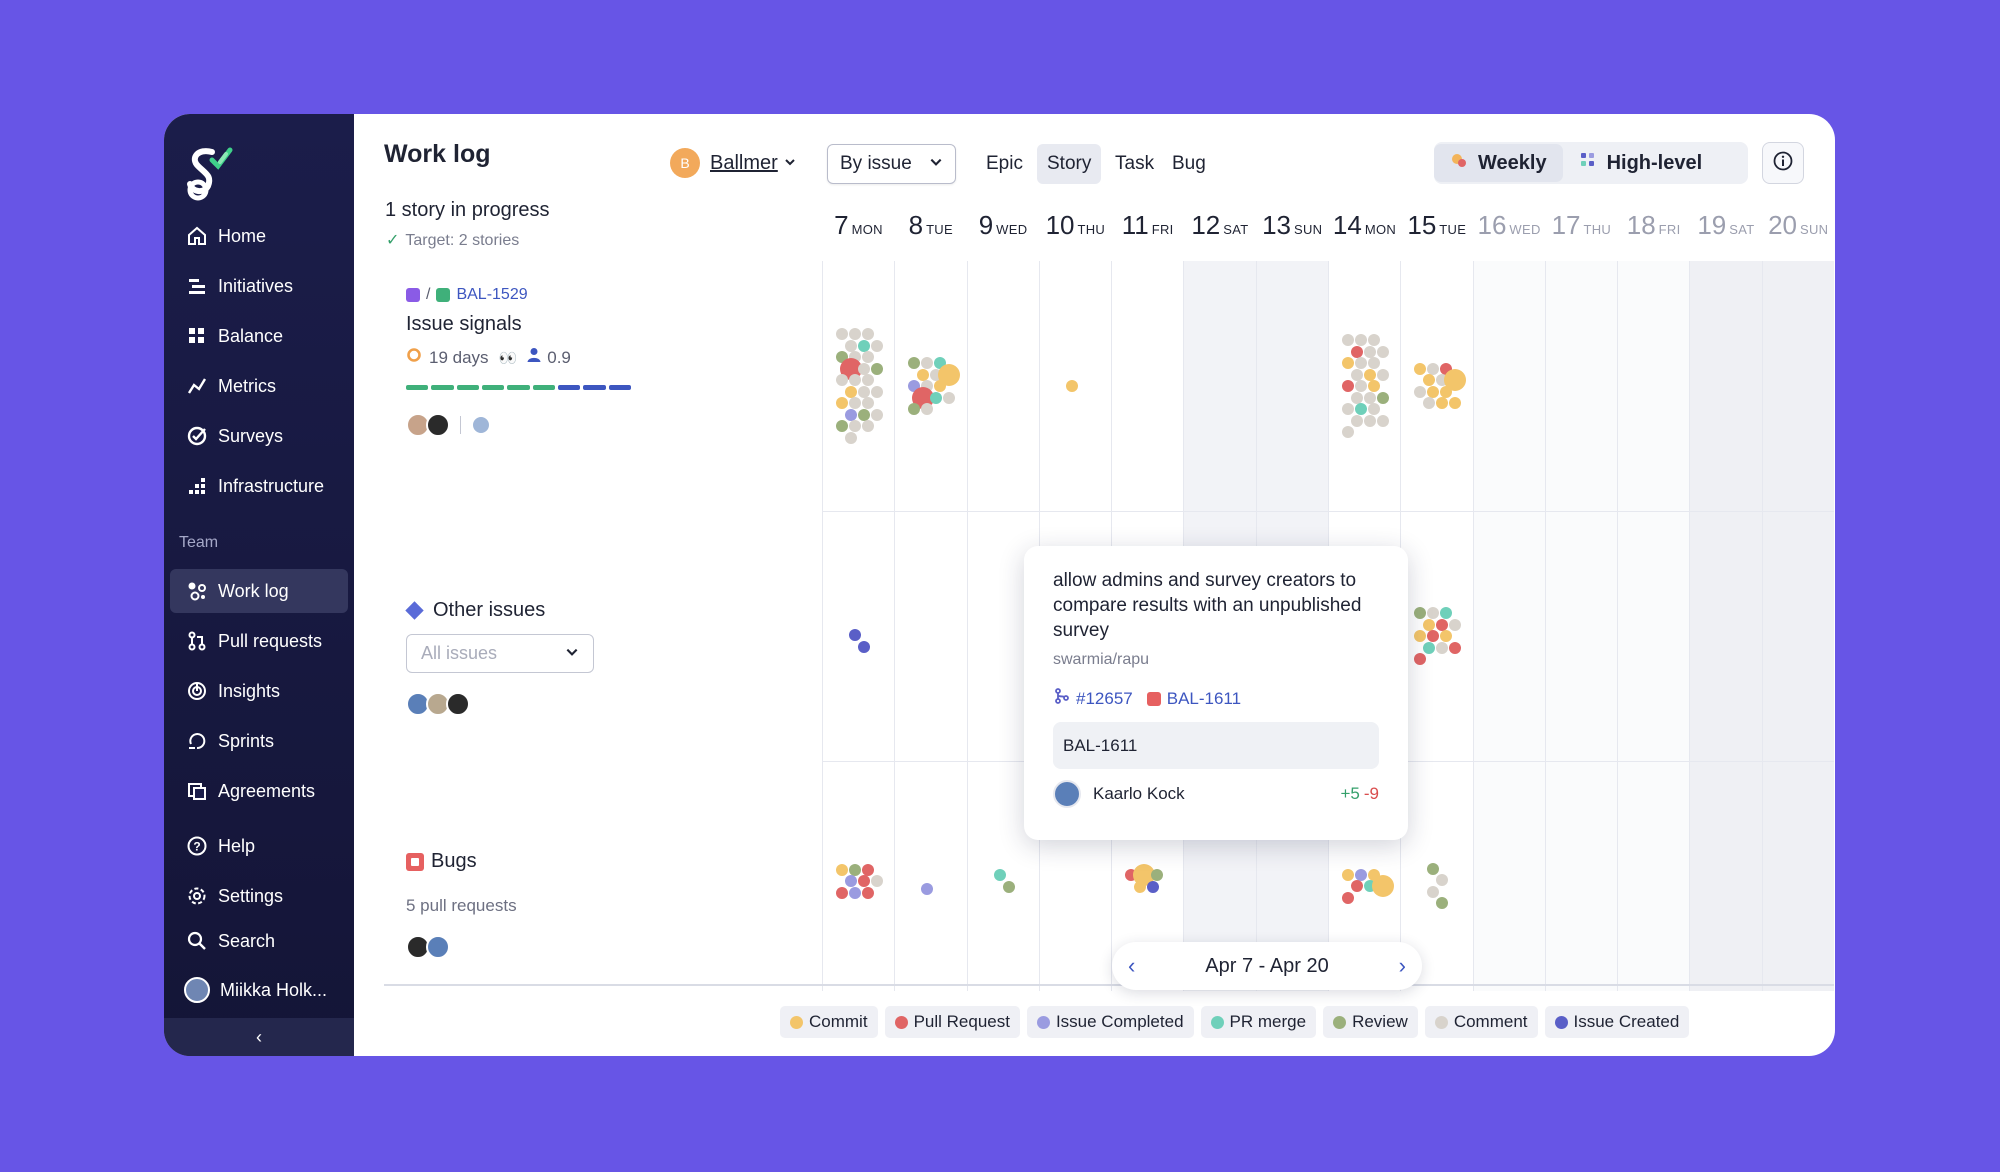 The image size is (2000, 1172). What do you see at coordinates (1498, 163) in the screenshot?
I see `weekly-view-button: Weekly` at bounding box center [1498, 163].